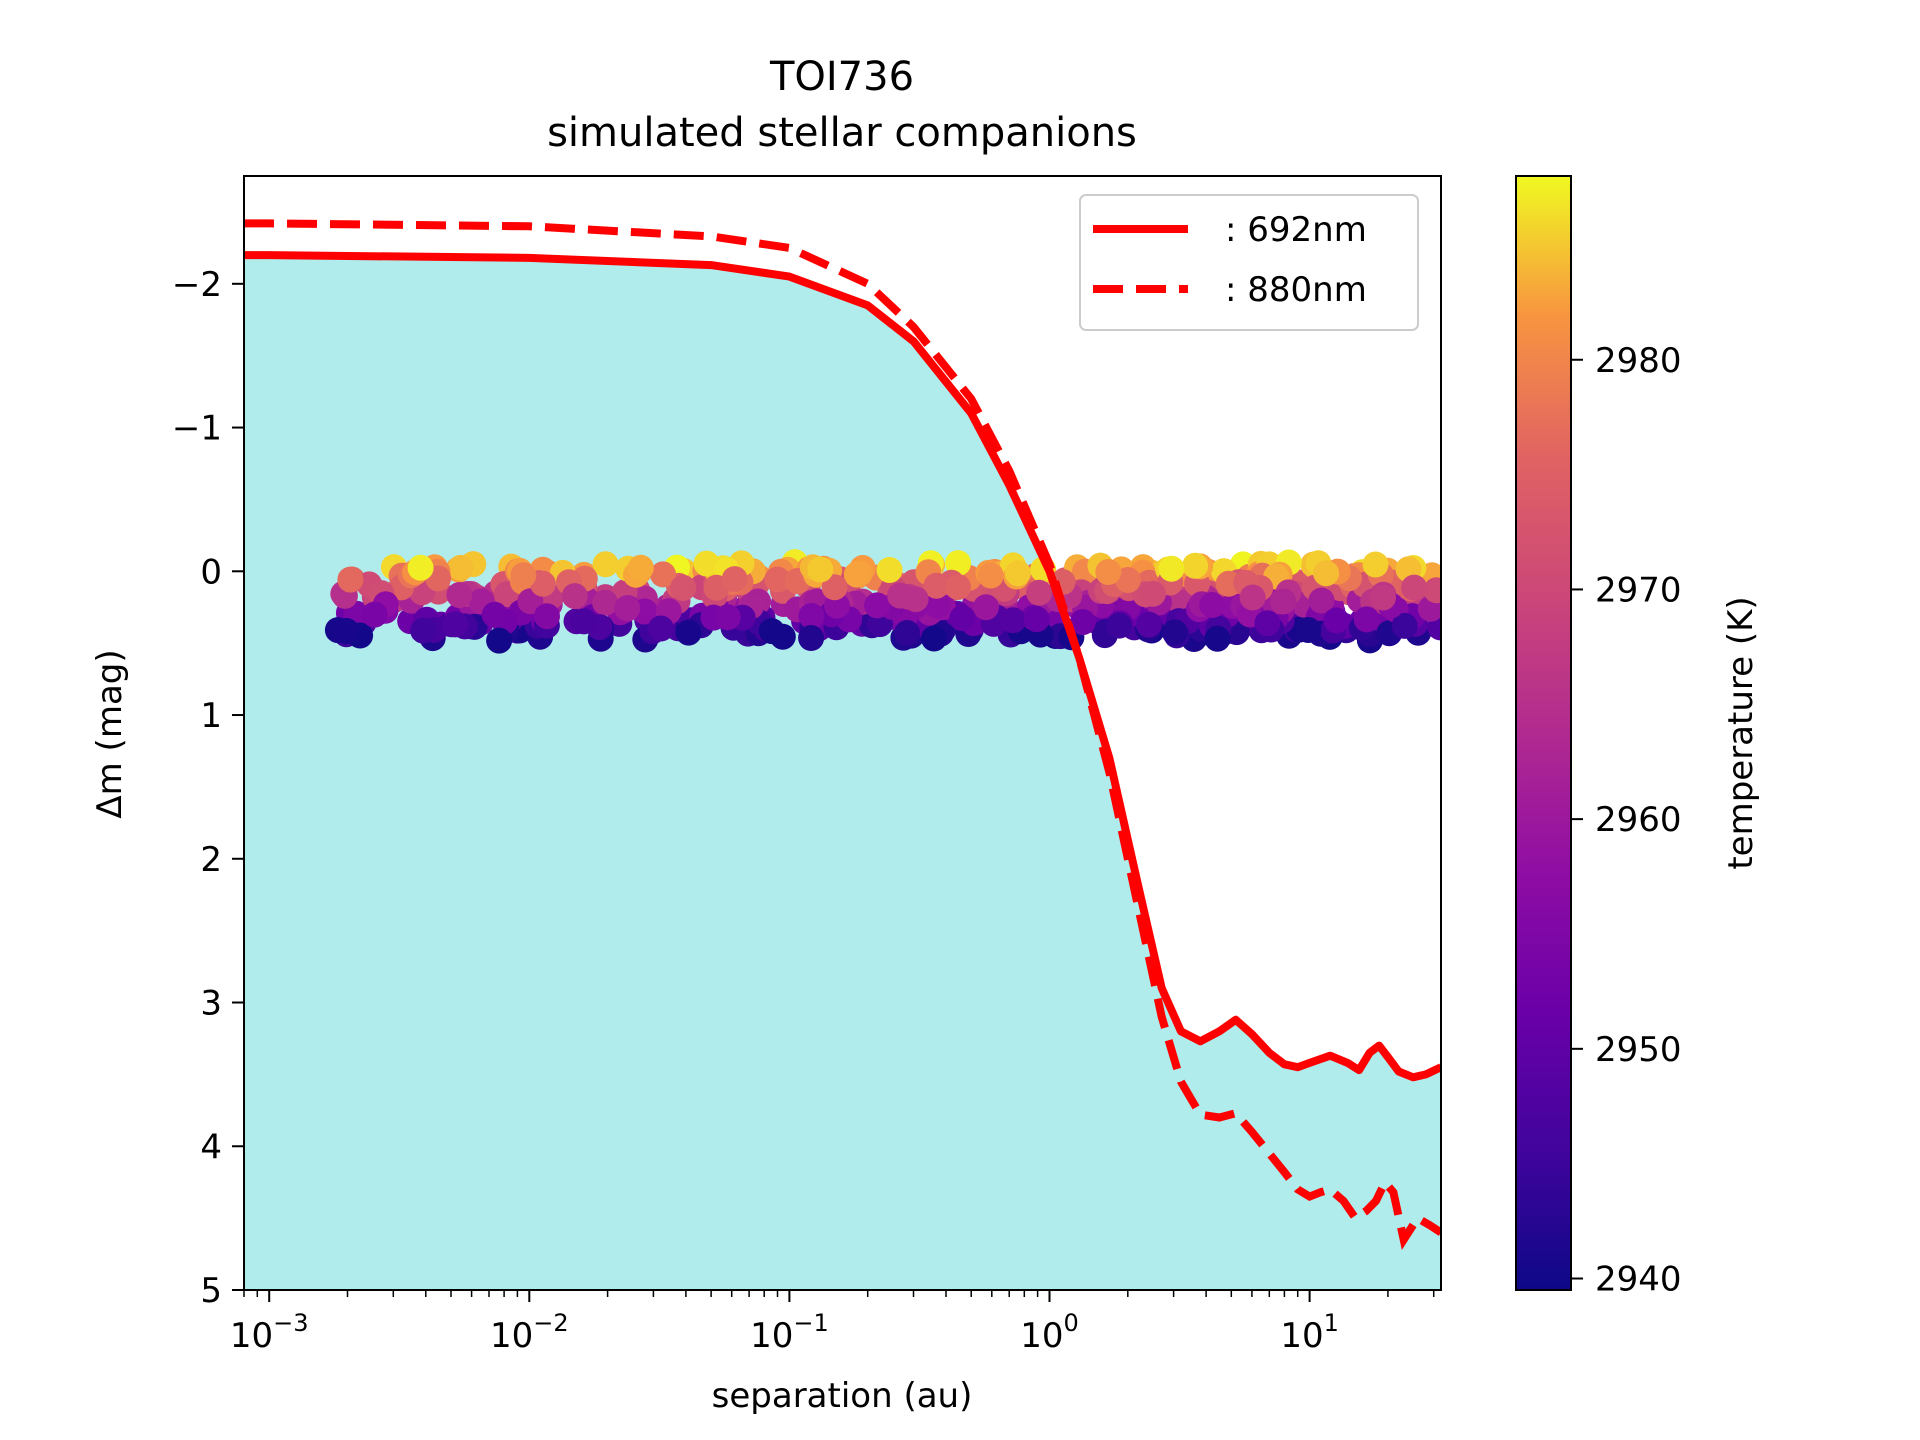  What do you see at coordinates (1741, 732) in the screenshot?
I see `colorbar-label: temperature (K)` at bounding box center [1741, 732].